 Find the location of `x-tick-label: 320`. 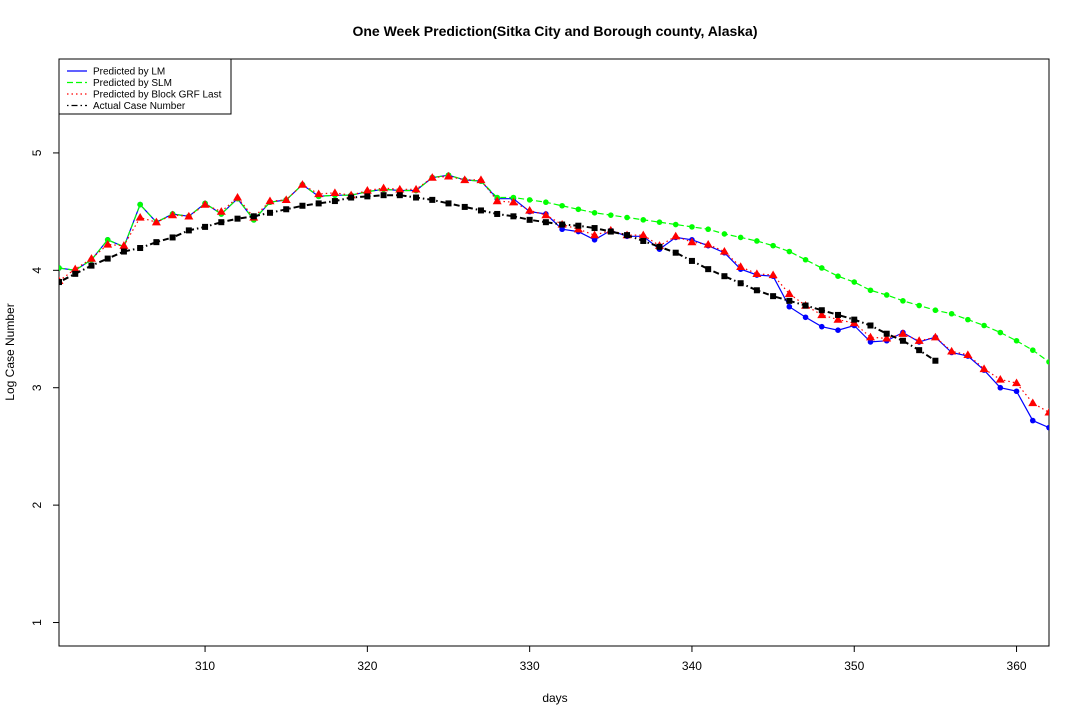

x-tick-label: 320 is located at coordinates (367, 666).